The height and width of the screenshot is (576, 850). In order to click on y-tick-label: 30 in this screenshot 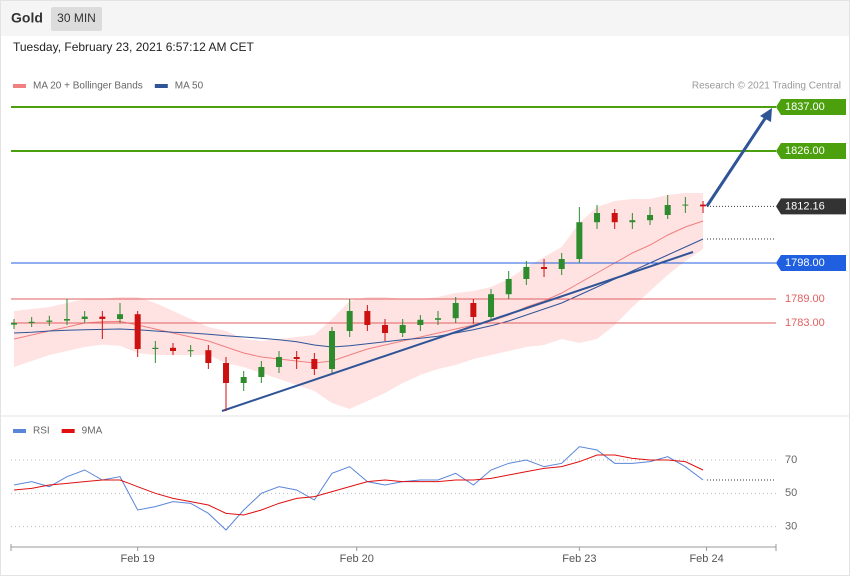, I will do `click(791, 527)`.